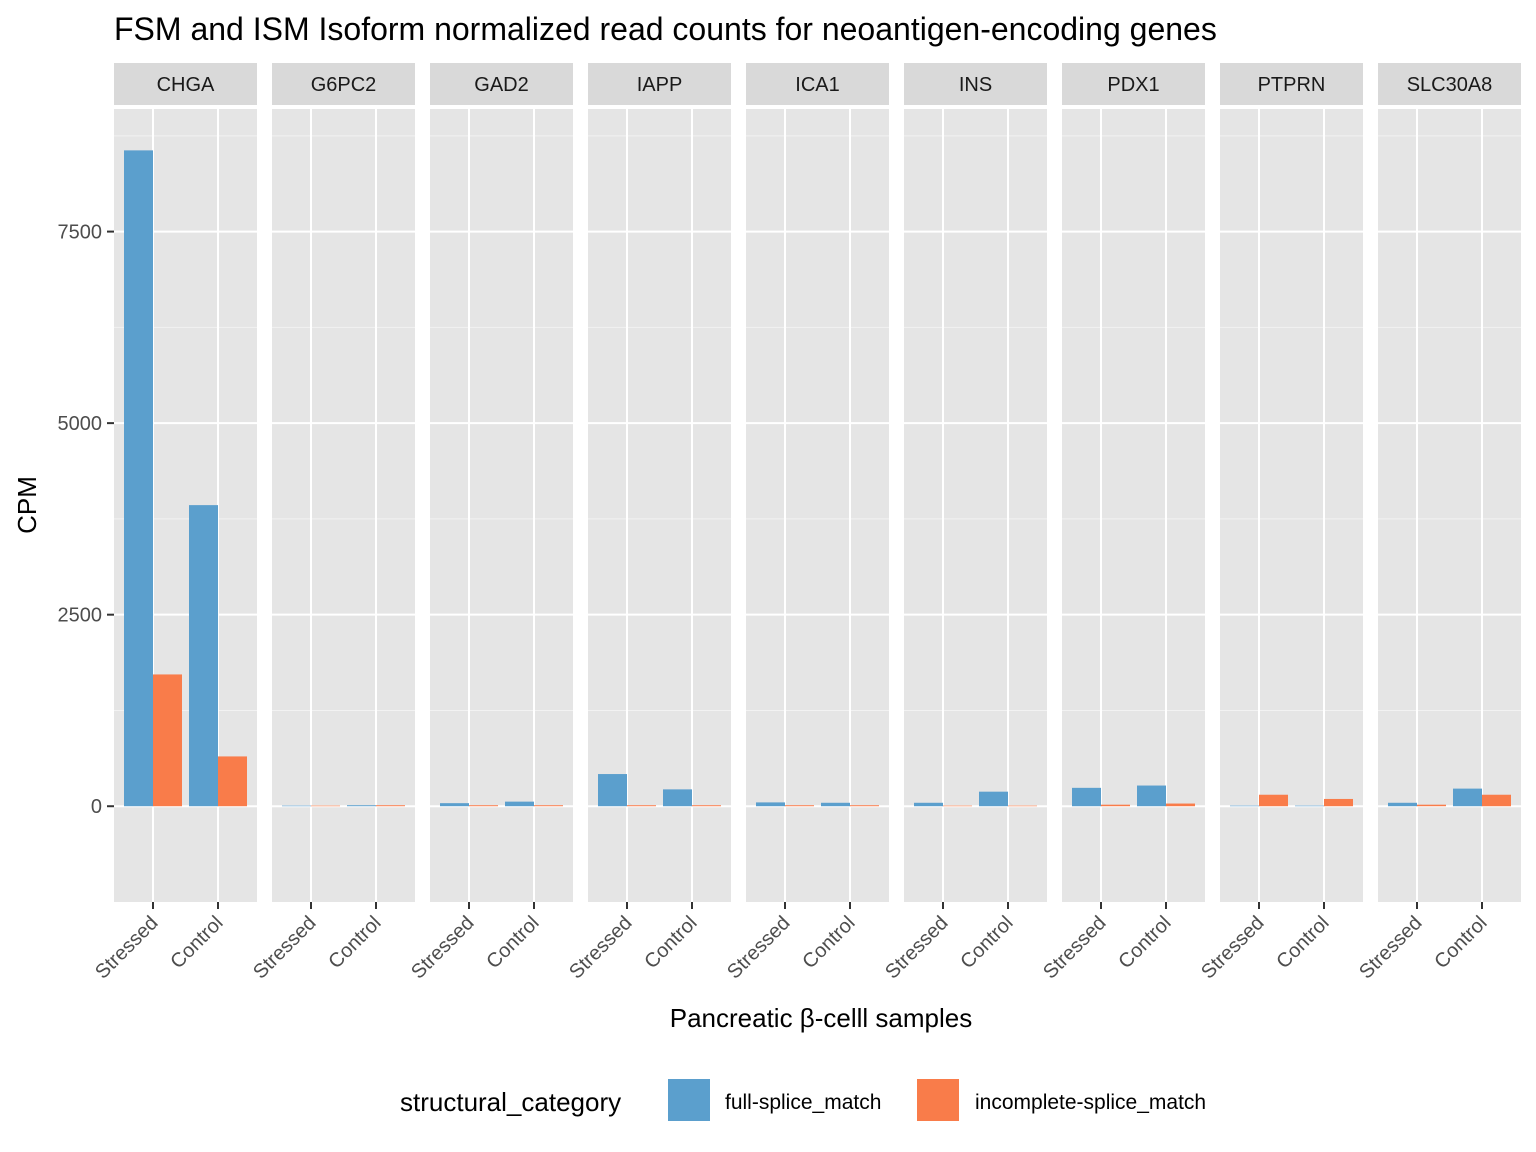 Image resolution: width=1536 pixels, height=1152 pixels. What do you see at coordinates (1151, 796) in the screenshot?
I see `bar-pdx1-control-full-splice-match` at bounding box center [1151, 796].